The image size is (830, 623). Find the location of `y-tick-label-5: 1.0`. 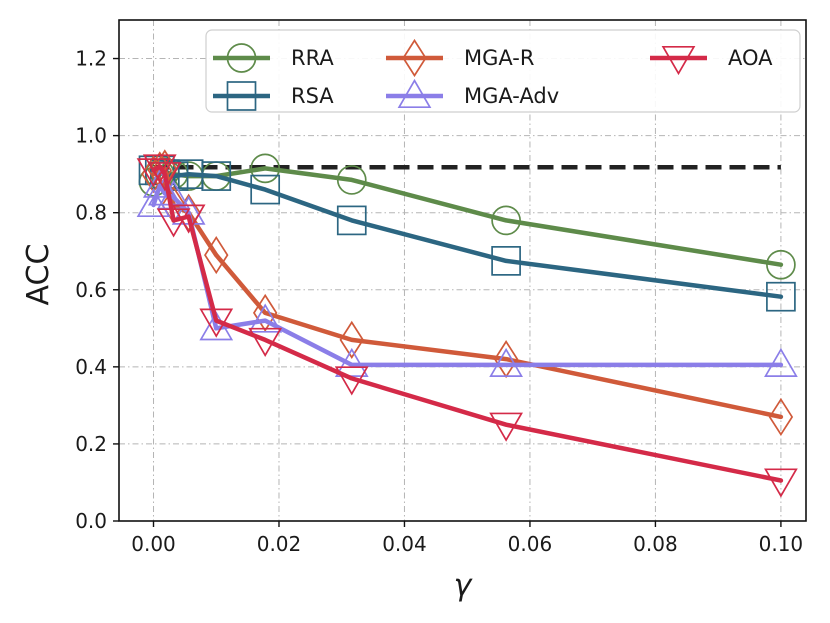

y-tick-label-5: 1.0 is located at coordinates (91, 136).